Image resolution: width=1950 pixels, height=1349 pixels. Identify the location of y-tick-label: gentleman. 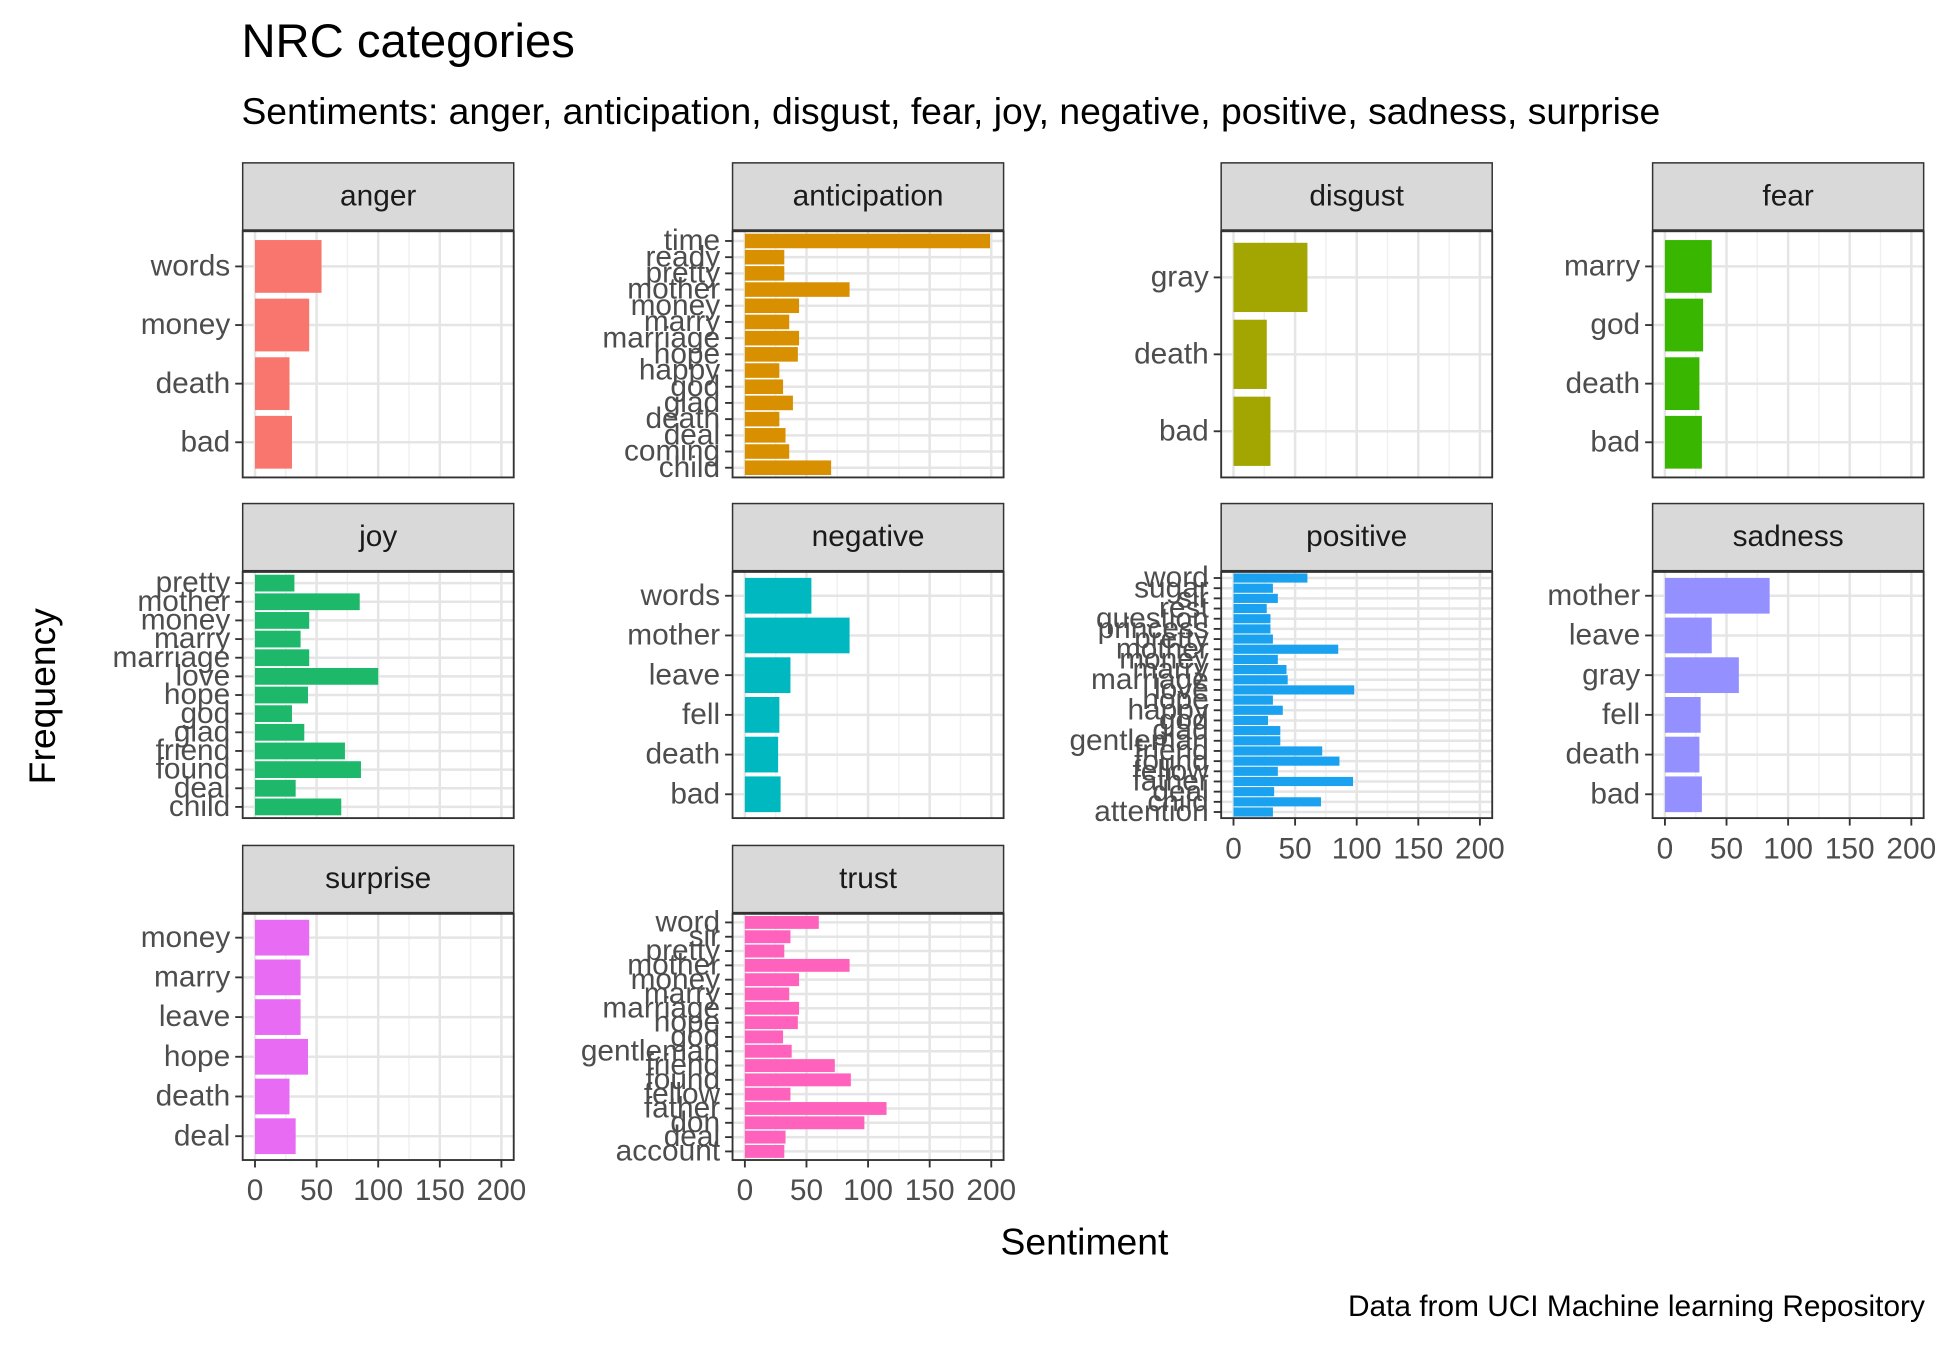
(650, 1050).